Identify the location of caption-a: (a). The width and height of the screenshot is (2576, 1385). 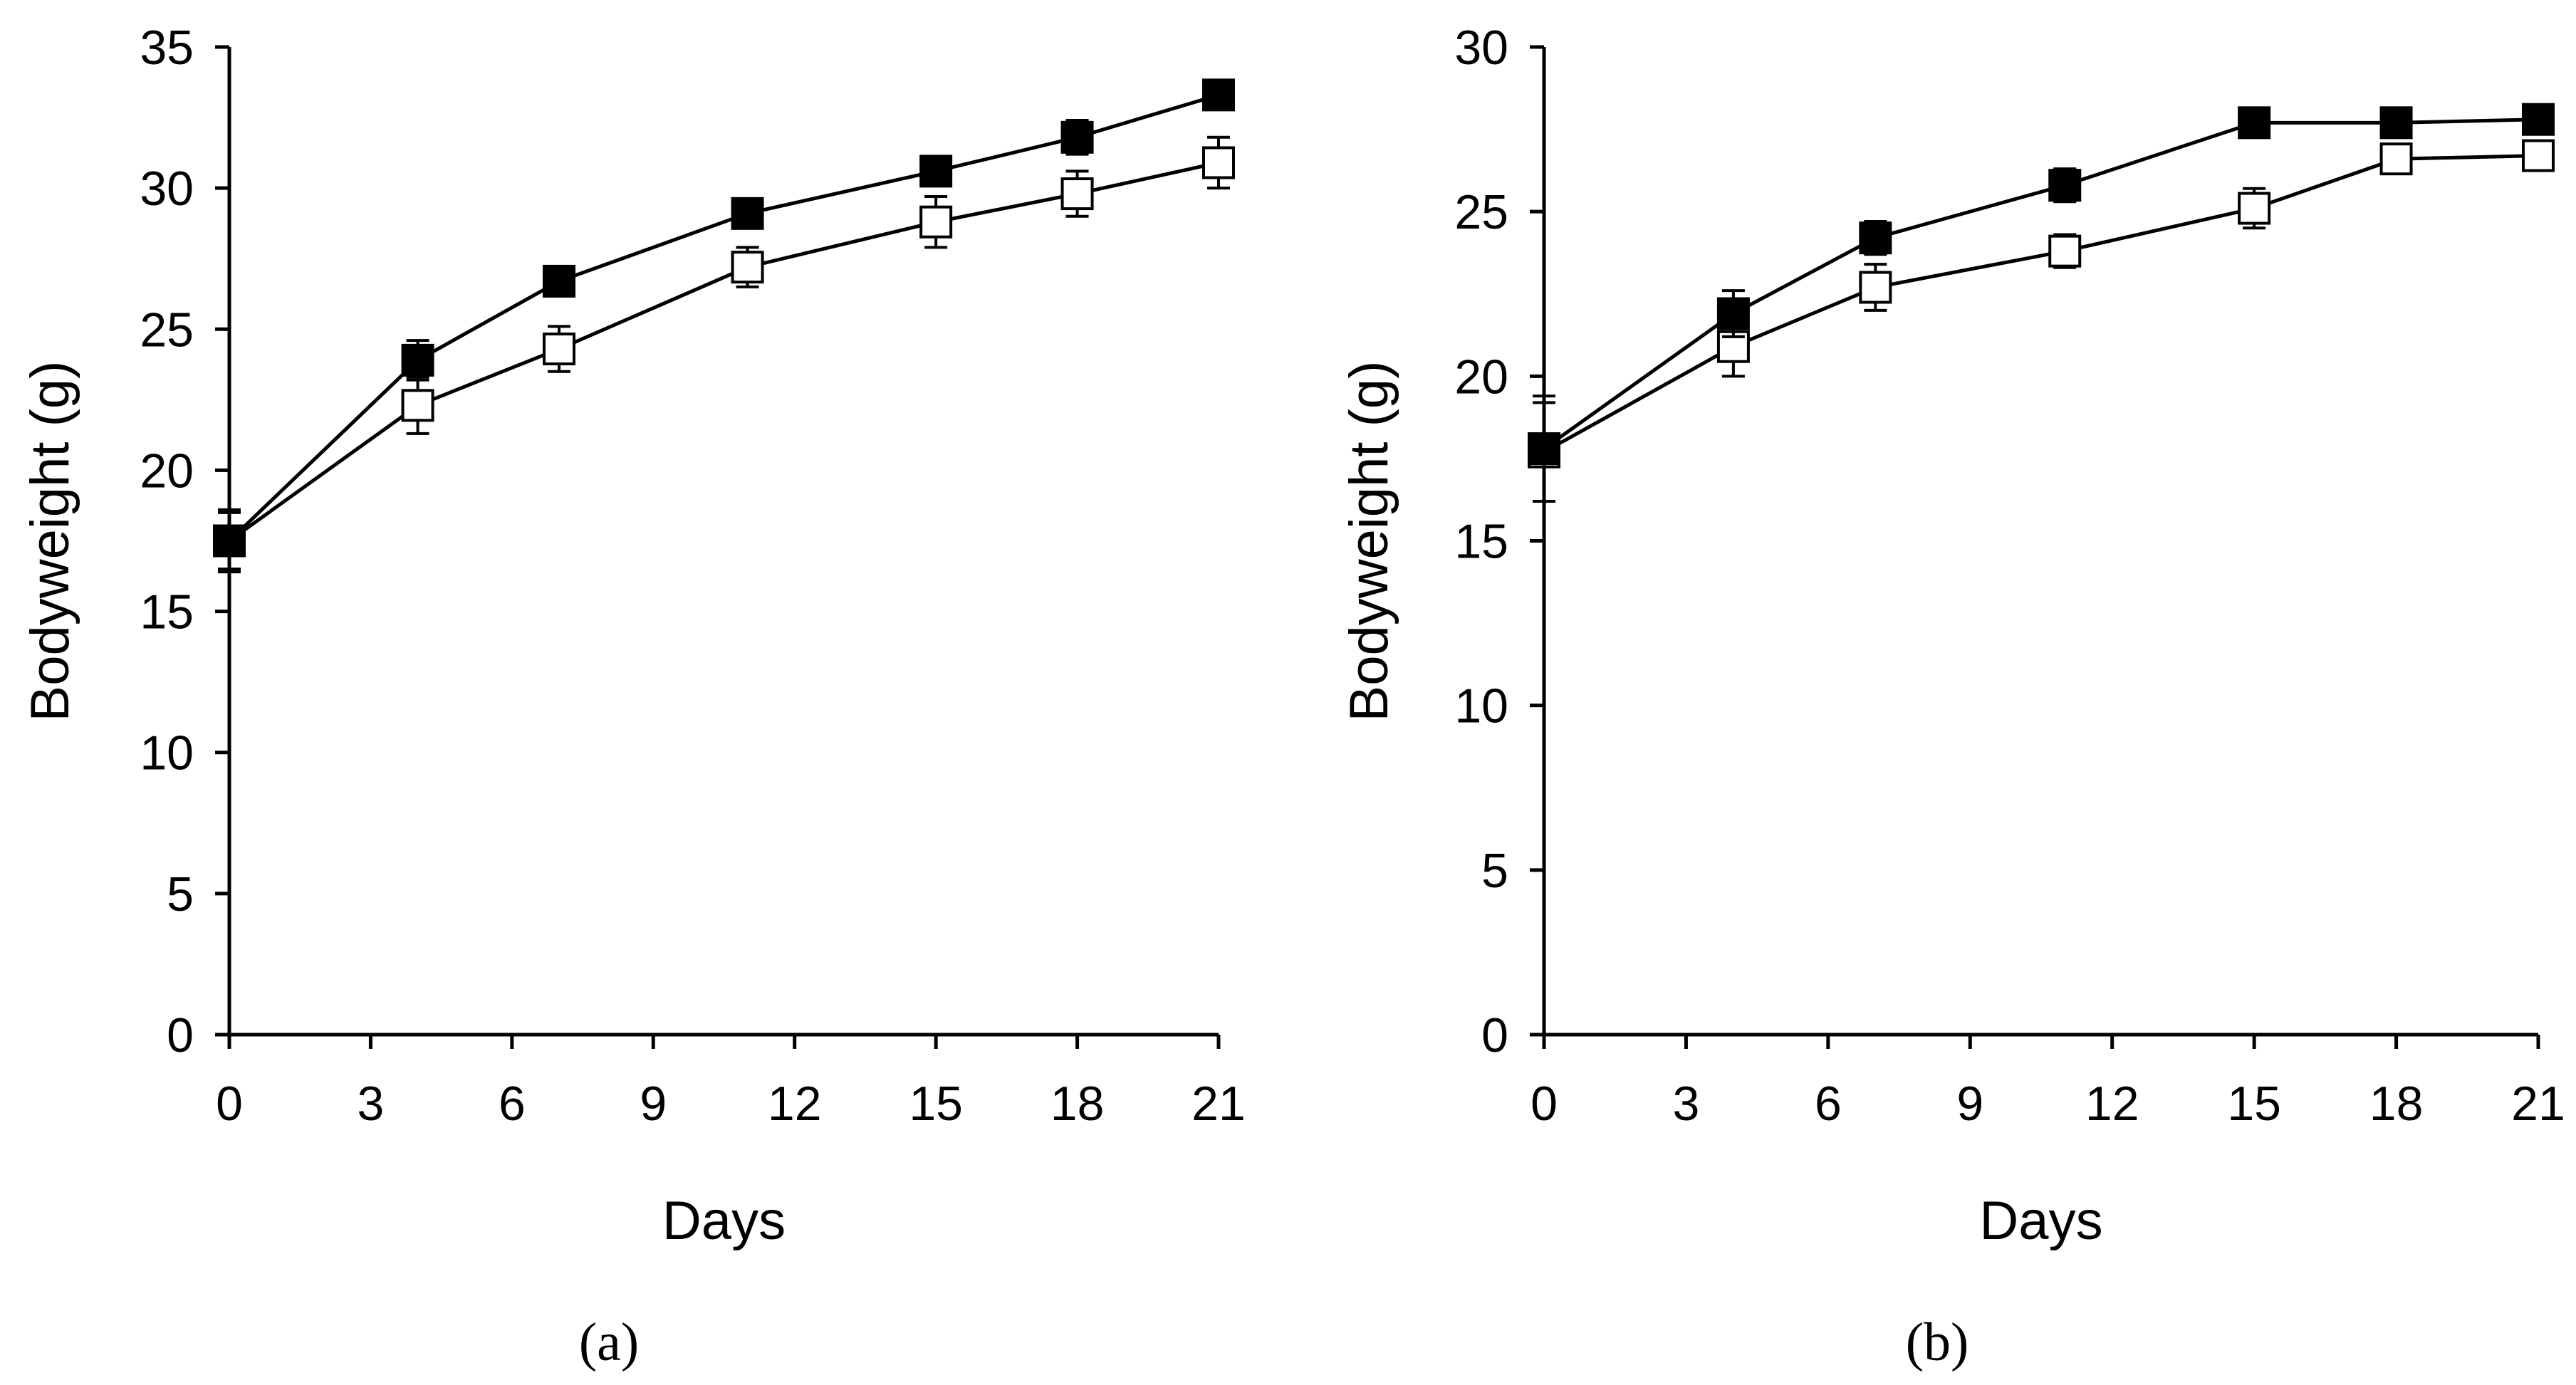
(609, 1342).